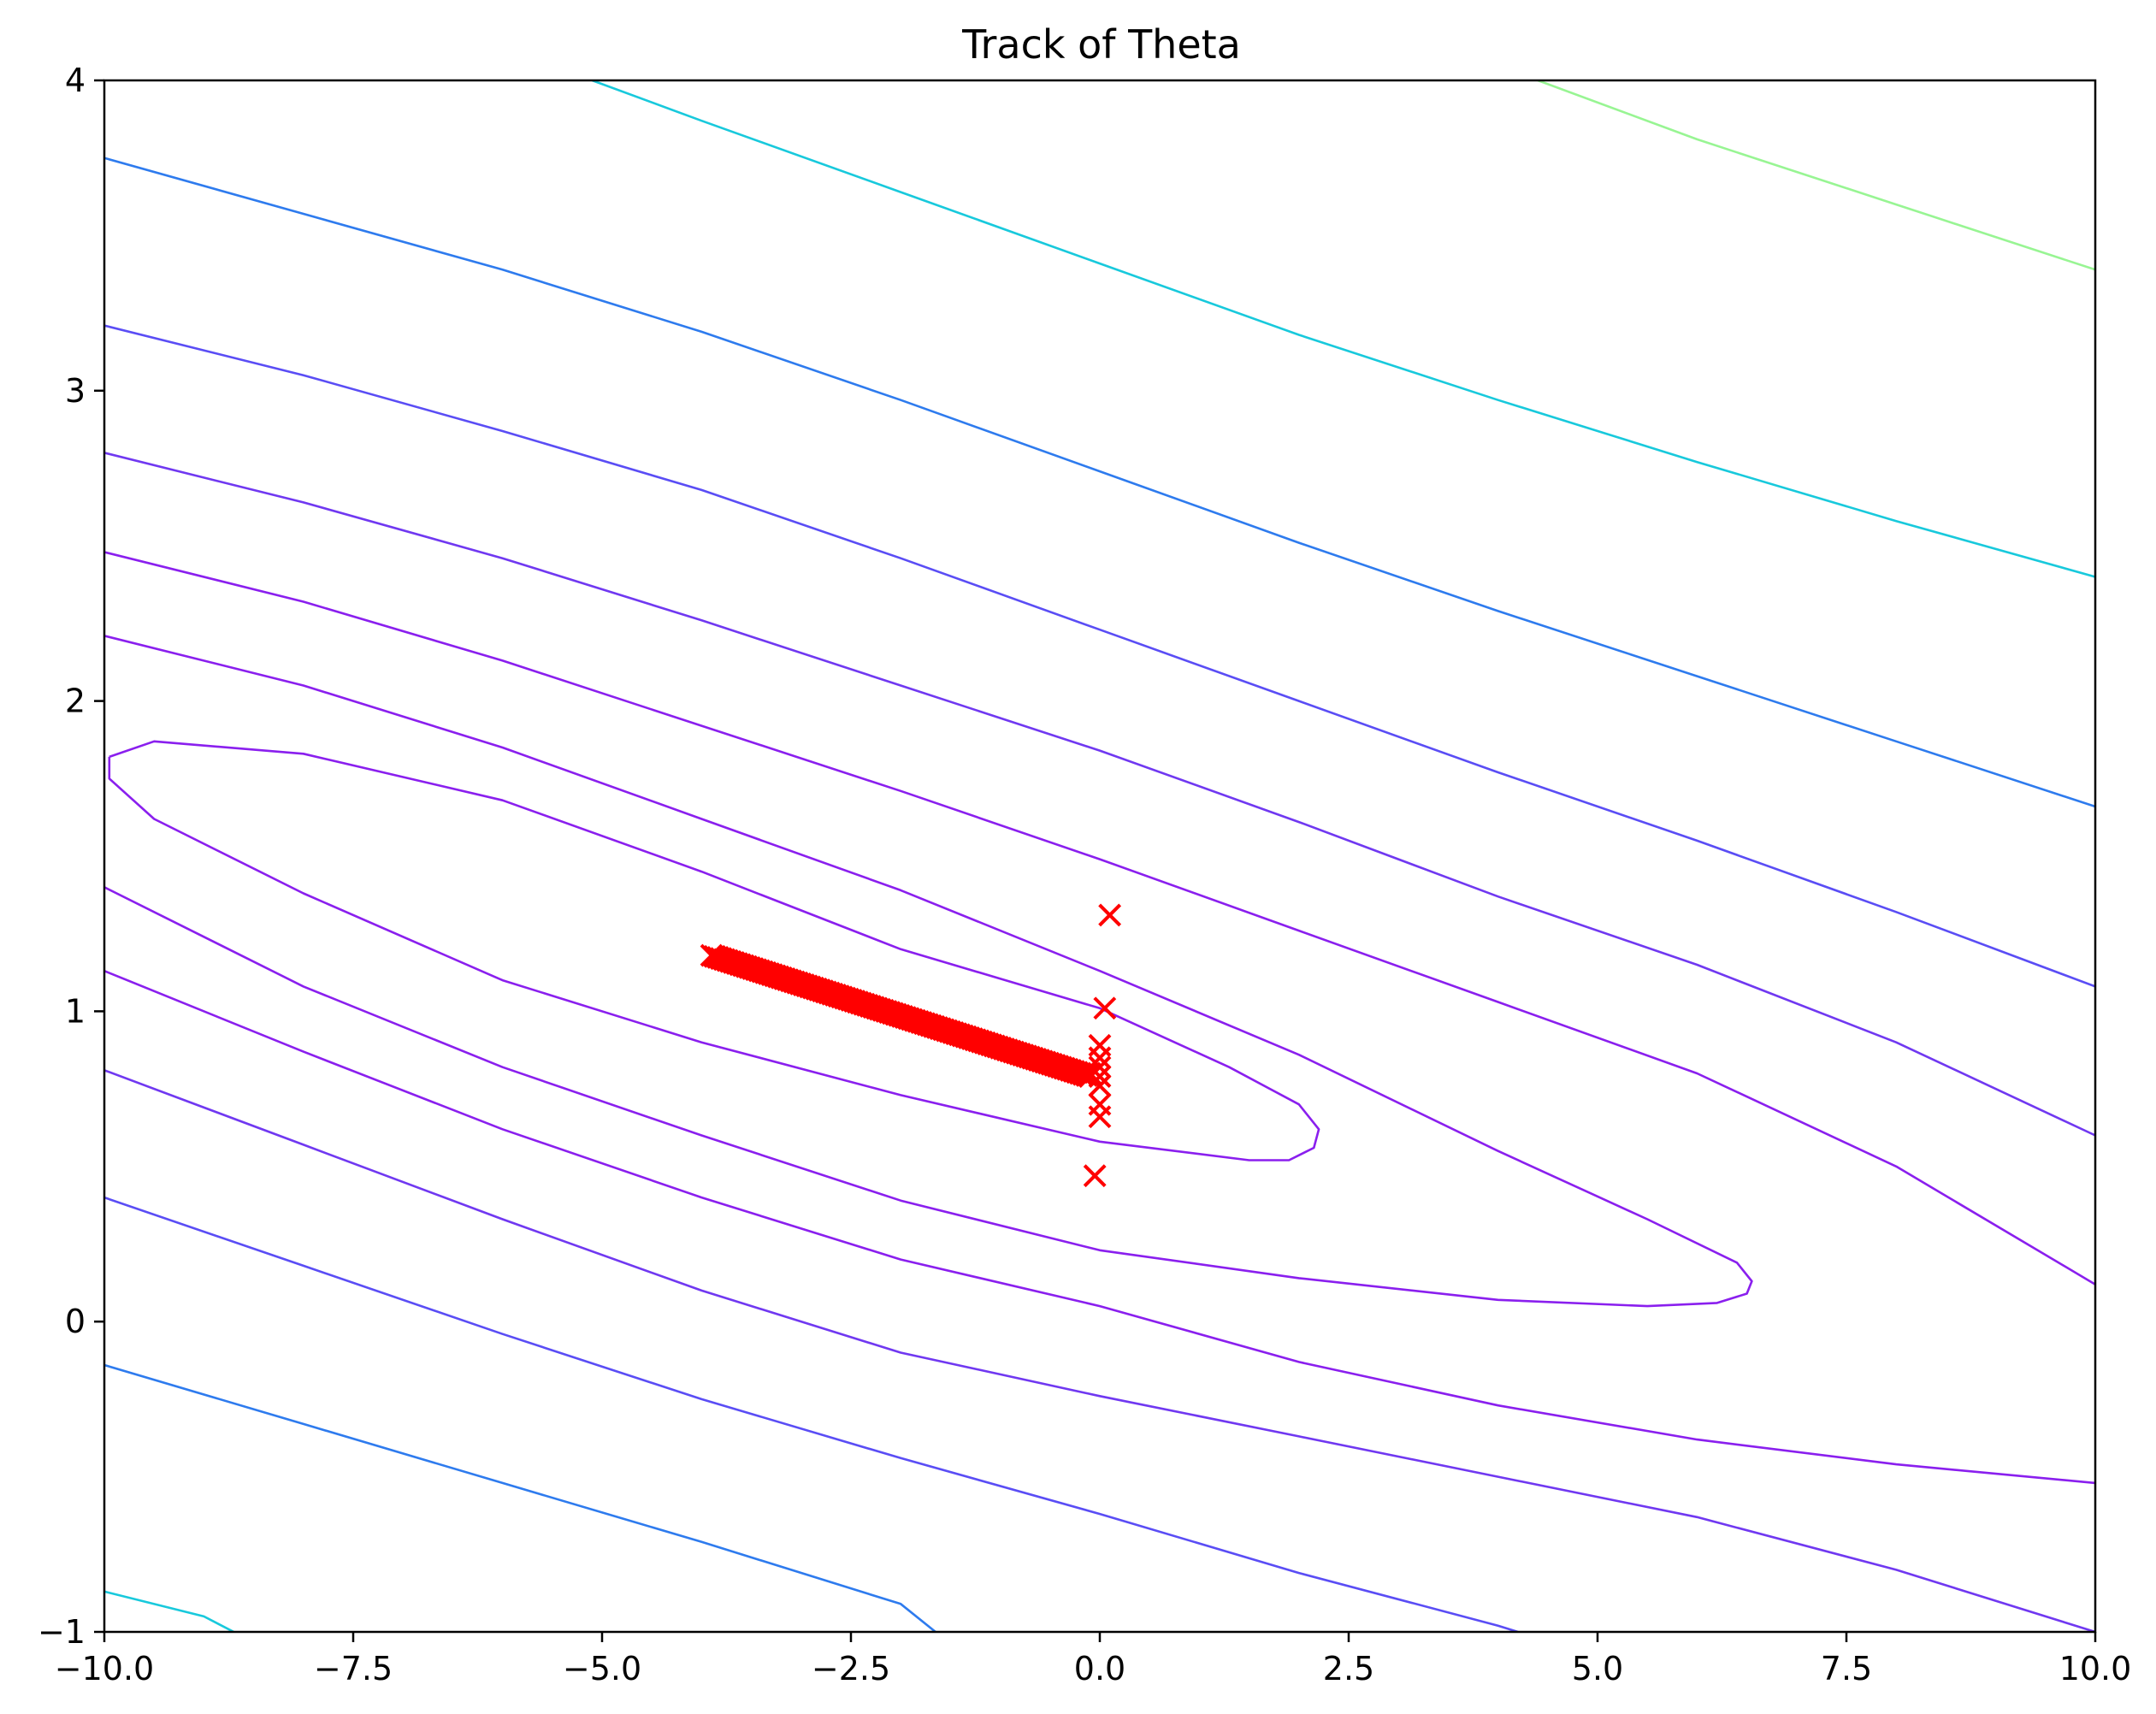  I want to click on y-tick-label: −1, so click(62, 1632).